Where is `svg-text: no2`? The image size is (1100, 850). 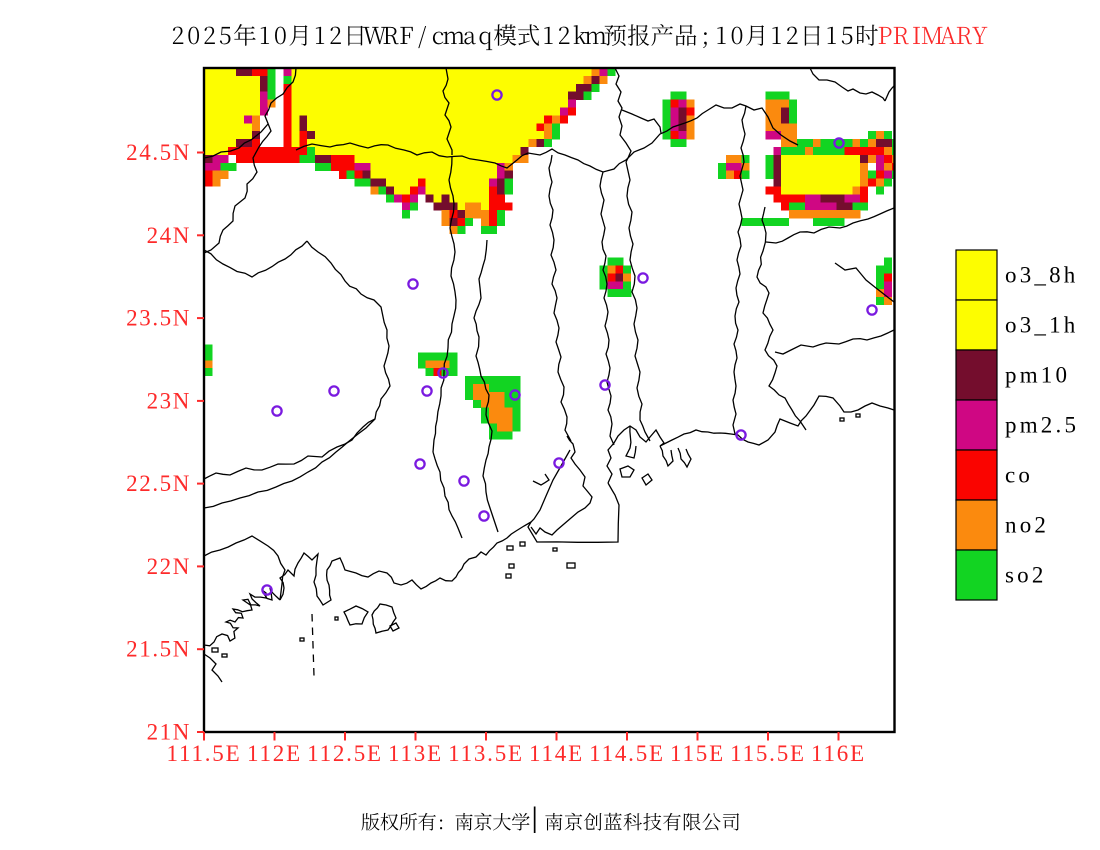
svg-text: no2 is located at coordinates (1027, 525).